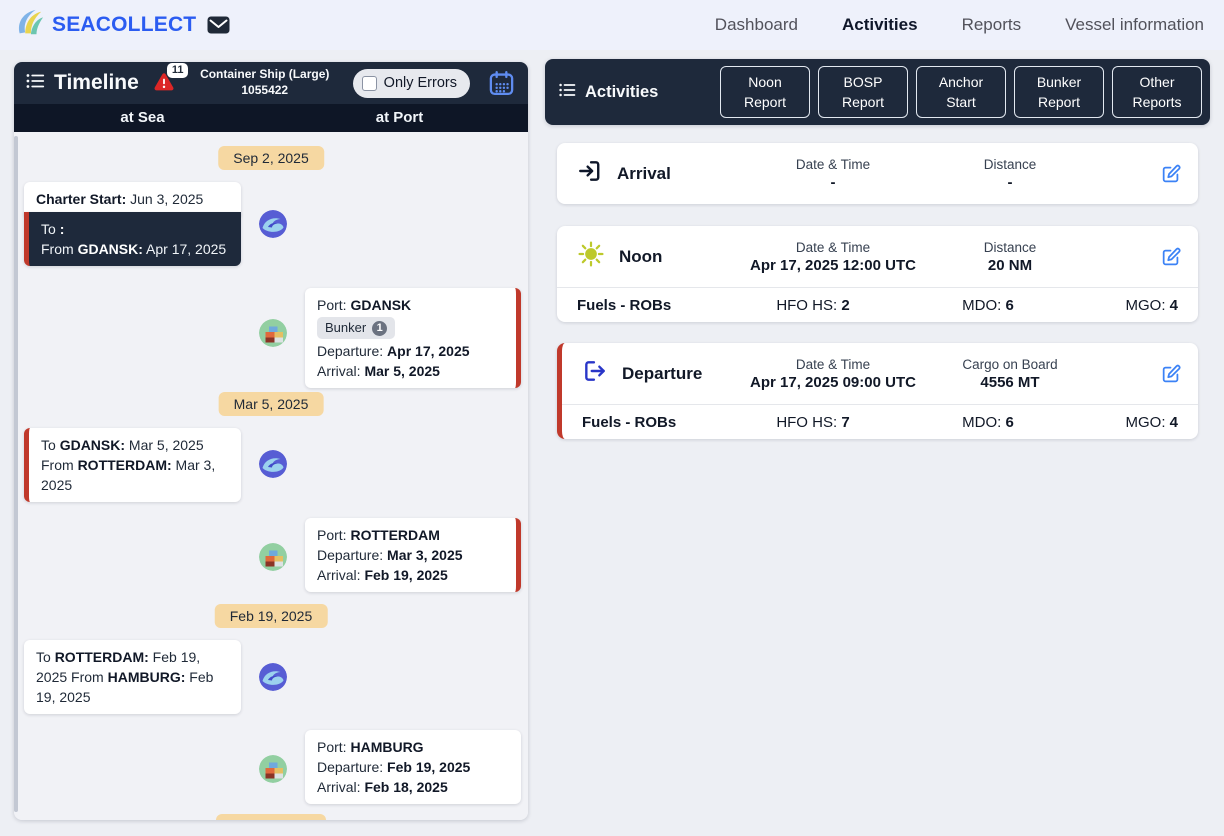 This screenshot has height=836, width=1224. I want to click on bunker-count: 1, so click(380, 328).